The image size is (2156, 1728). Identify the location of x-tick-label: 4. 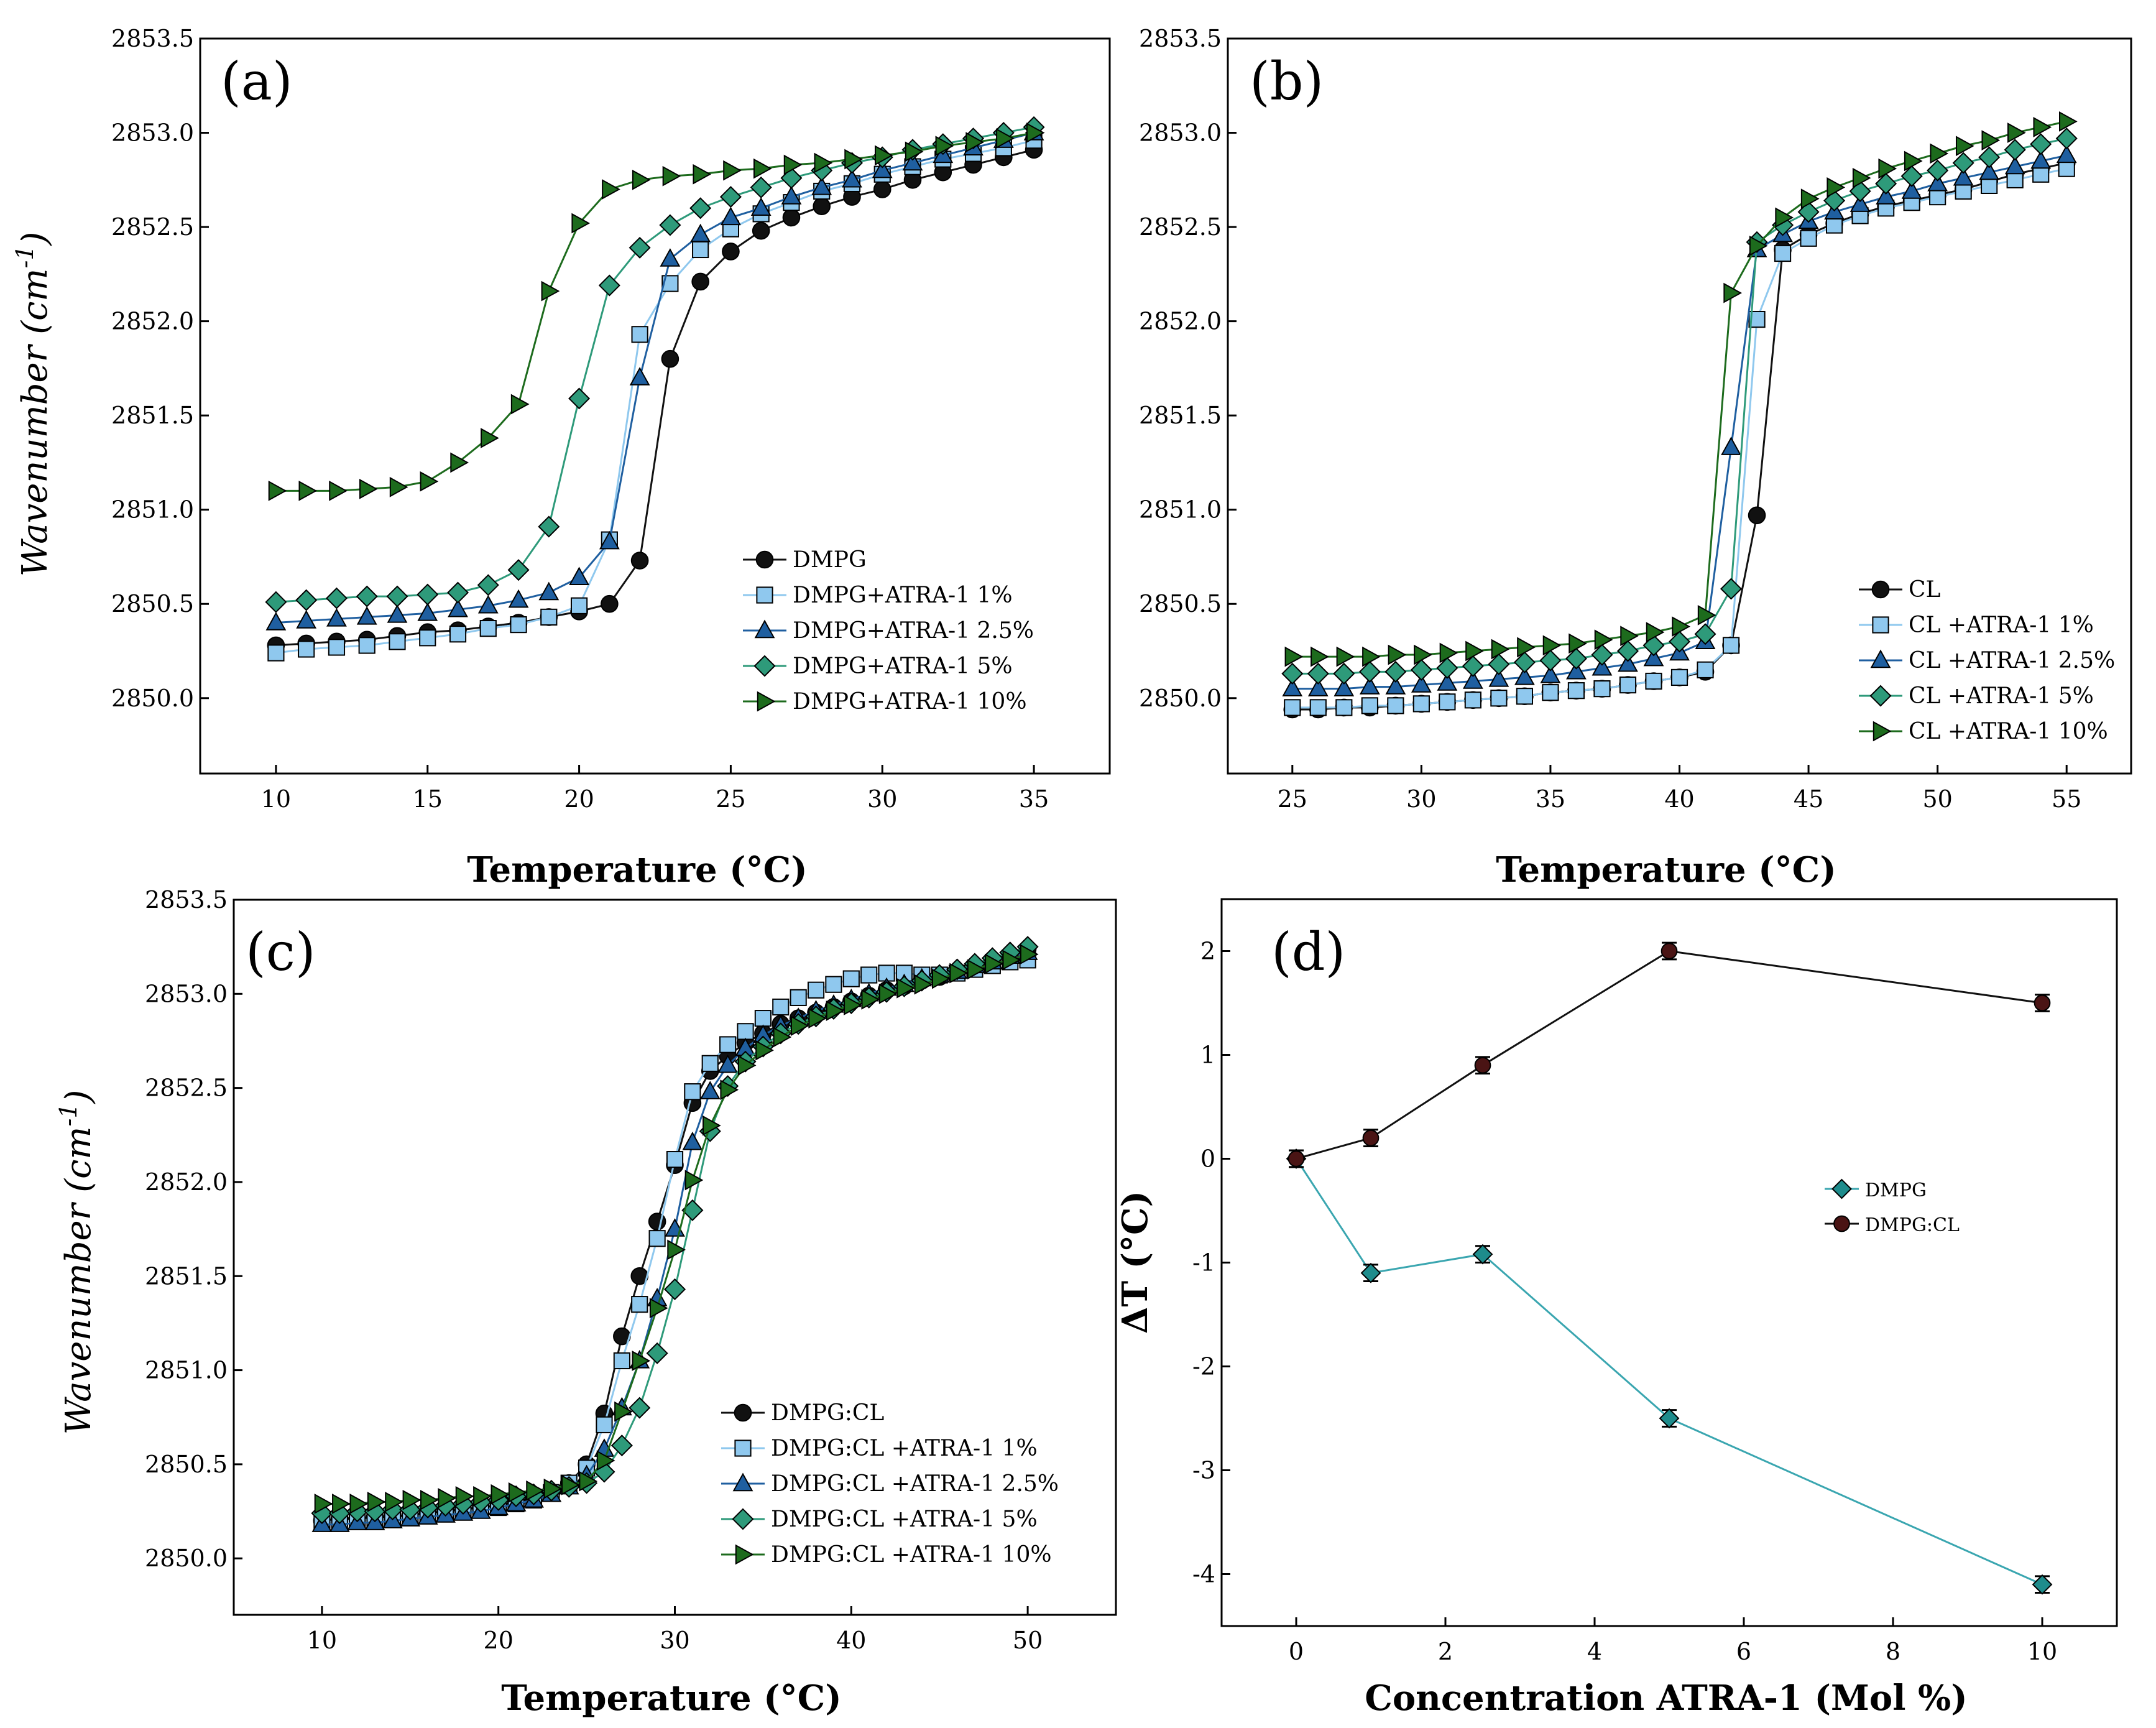
(1595, 1651).